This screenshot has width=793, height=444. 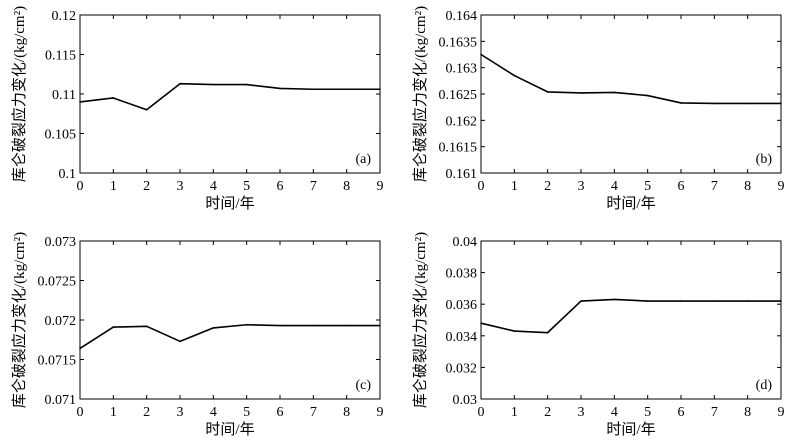 What do you see at coordinates (465, 242) in the screenshot?
I see `y-tick-label: 0.04` at bounding box center [465, 242].